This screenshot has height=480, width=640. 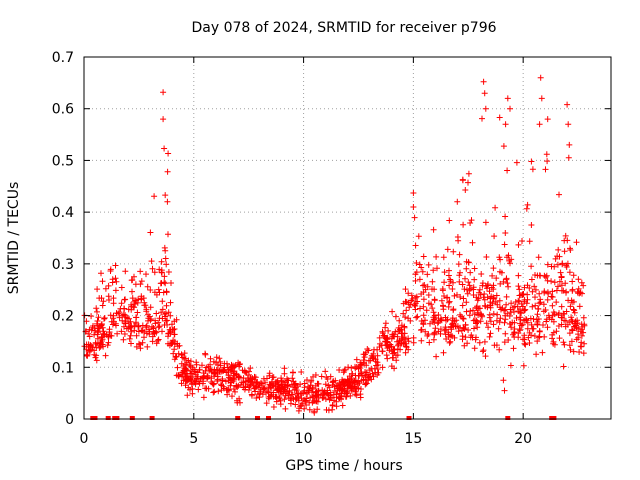 I want to click on x-tick-label: 0, so click(x=84, y=439).